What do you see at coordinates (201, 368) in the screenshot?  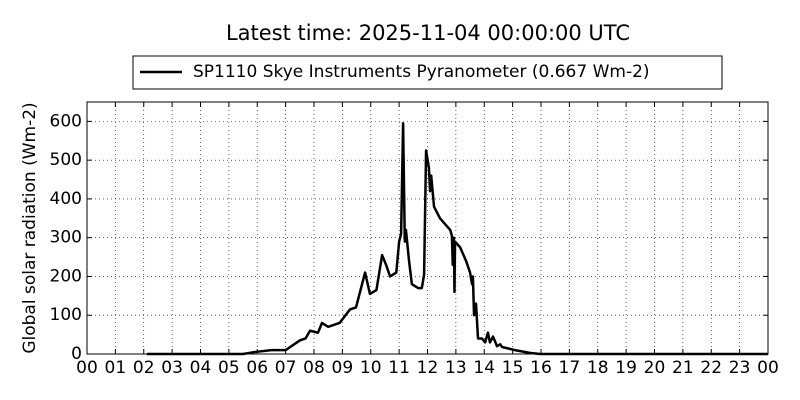 I see `x-tick-label: 04` at bounding box center [201, 368].